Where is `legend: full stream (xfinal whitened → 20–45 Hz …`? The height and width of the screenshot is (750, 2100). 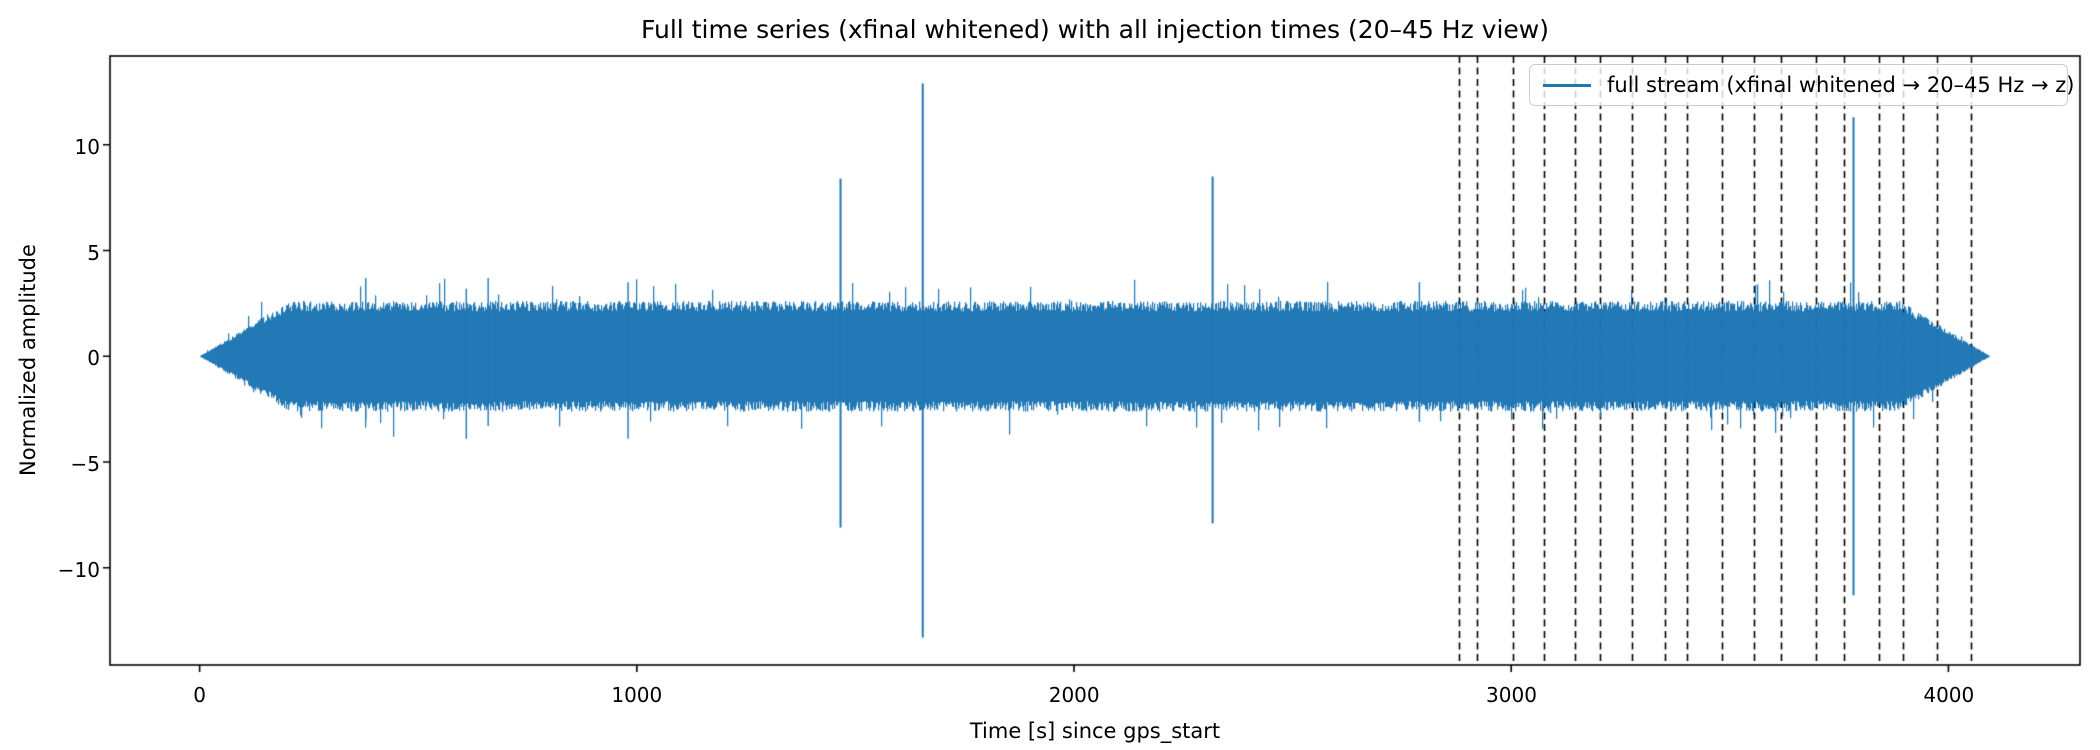 legend: full stream (xfinal whitened → 20–45 Hz … is located at coordinates (1801, 85).